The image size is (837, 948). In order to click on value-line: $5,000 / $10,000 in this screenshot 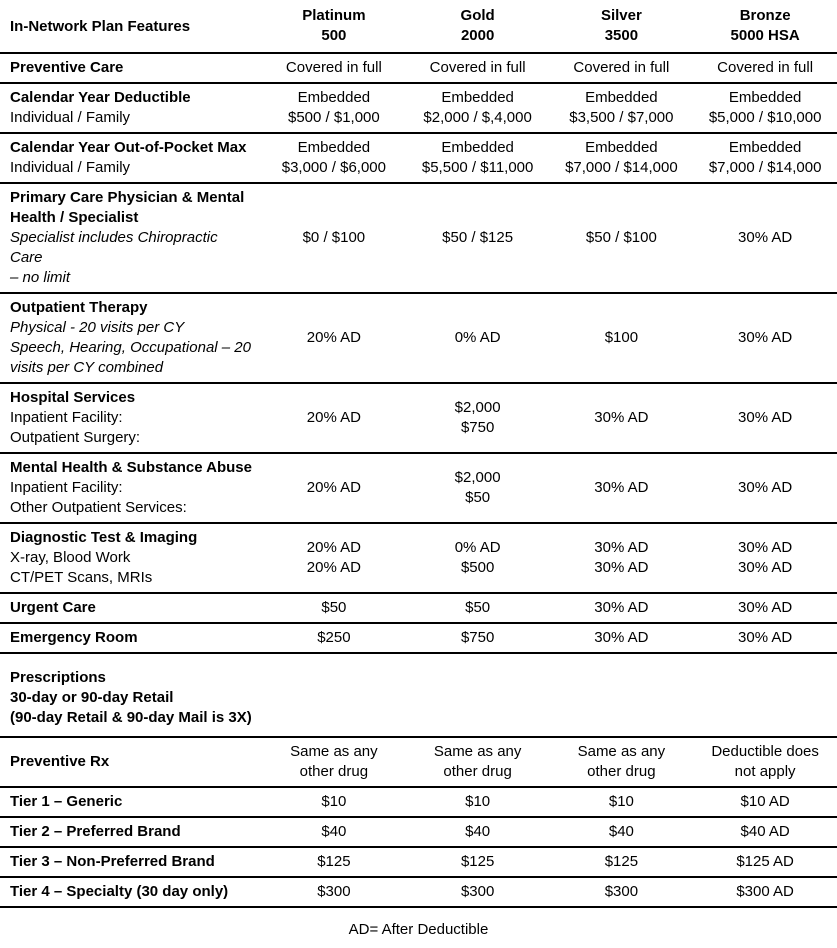, I will do `click(765, 117)`.